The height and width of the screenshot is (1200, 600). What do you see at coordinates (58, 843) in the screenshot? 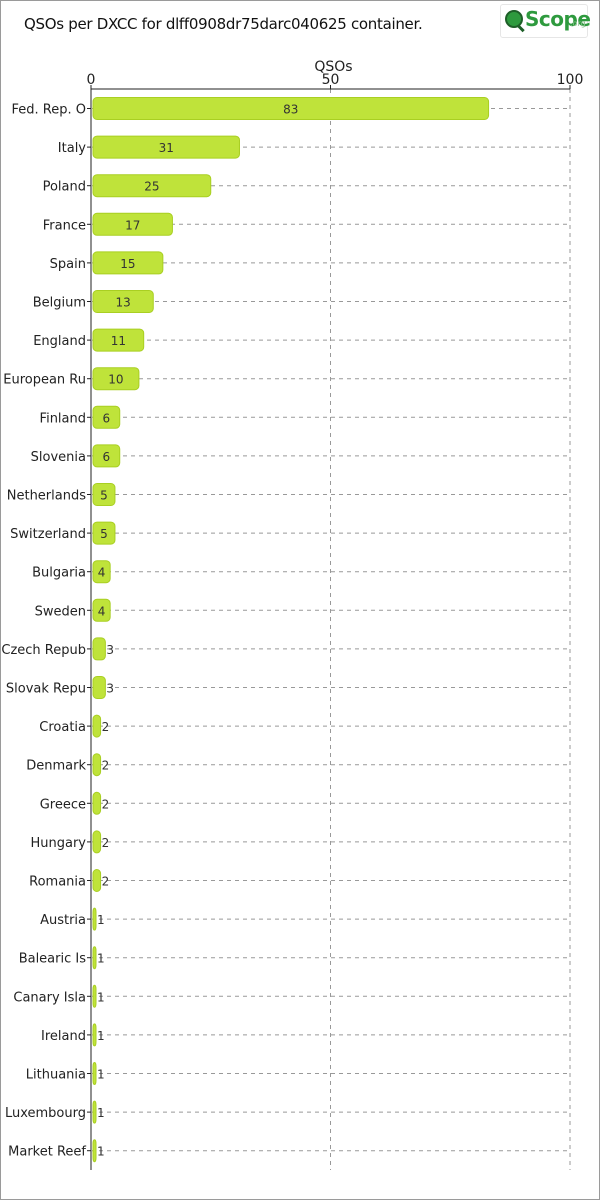
I see `category-label: Hungary` at bounding box center [58, 843].